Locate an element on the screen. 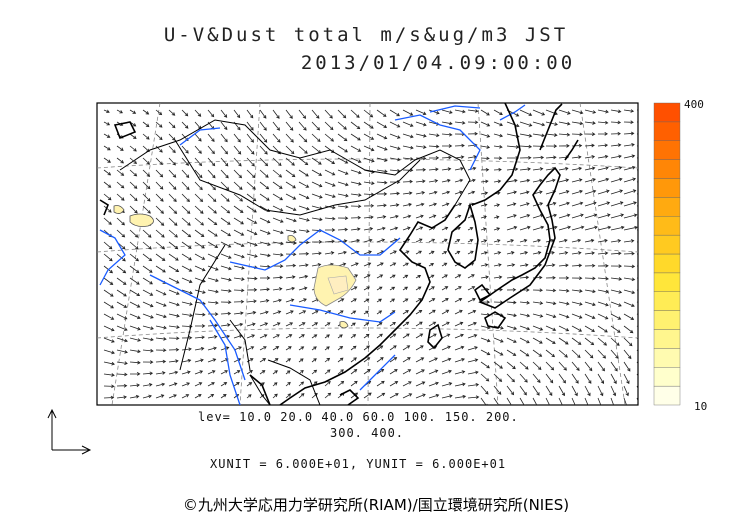 The image size is (752, 532). colorbar-segment is located at coordinates (667, 377).